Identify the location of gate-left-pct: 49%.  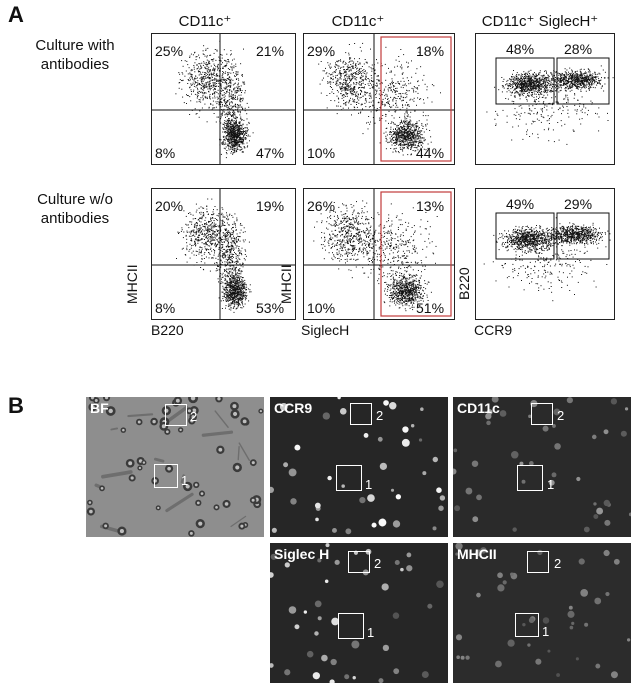
(520, 204).